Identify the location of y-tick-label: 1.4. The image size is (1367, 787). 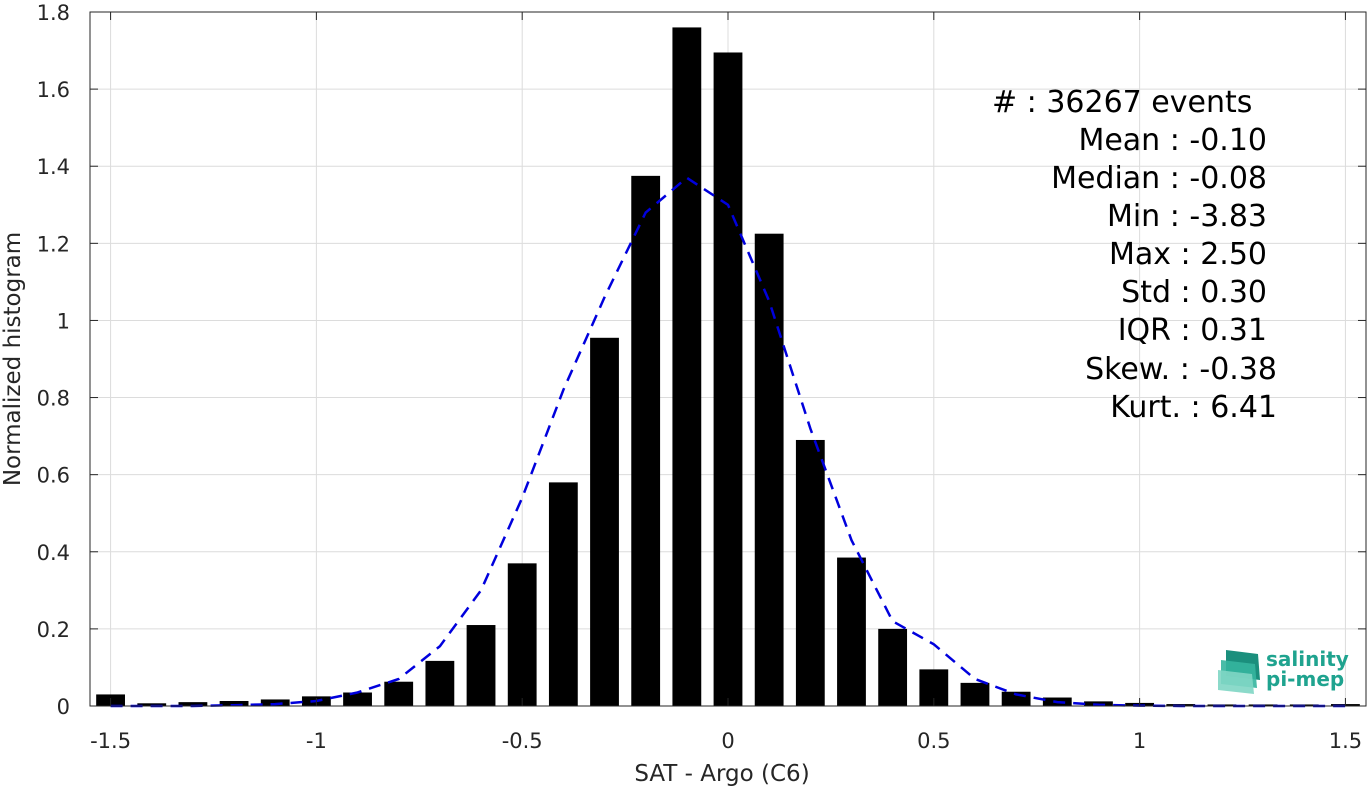
(53, 167).